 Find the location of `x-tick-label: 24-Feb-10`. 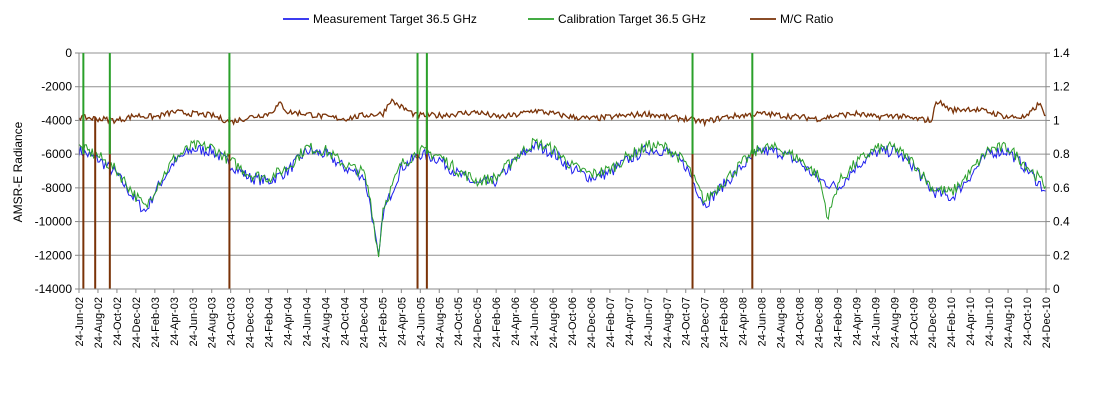

x-tick-label: 24-Feb-10 is located at coordinates (952, 322).